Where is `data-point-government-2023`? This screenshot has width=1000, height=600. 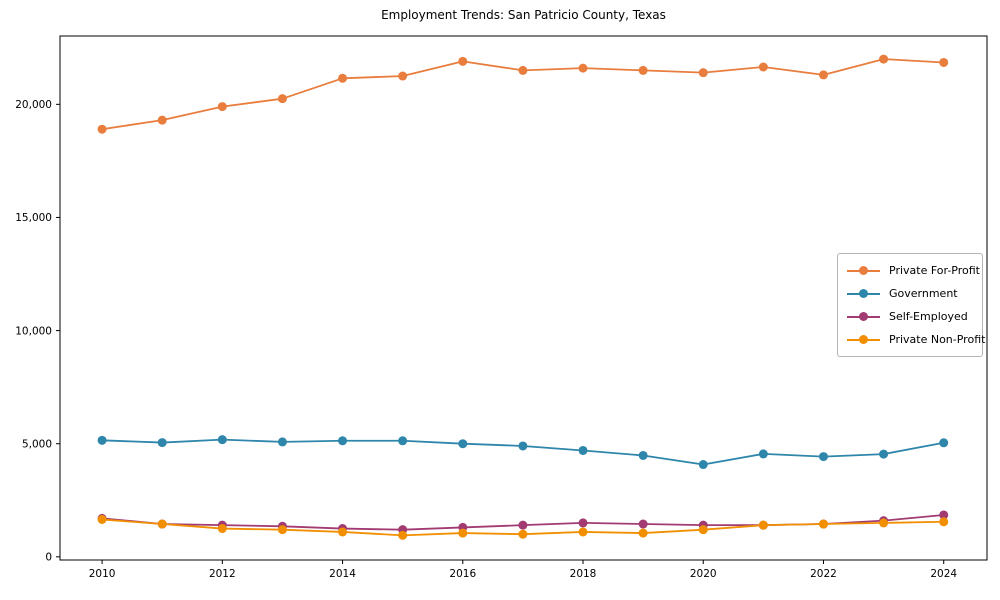
data-point-government-2023 is located at coordinates (884, 454).